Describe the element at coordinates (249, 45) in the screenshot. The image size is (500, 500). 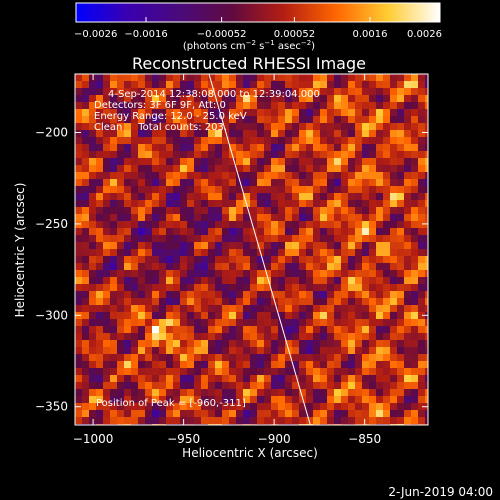
I see `colorbar-units: (photons cm−2 s−1 asec−2)` at that location.